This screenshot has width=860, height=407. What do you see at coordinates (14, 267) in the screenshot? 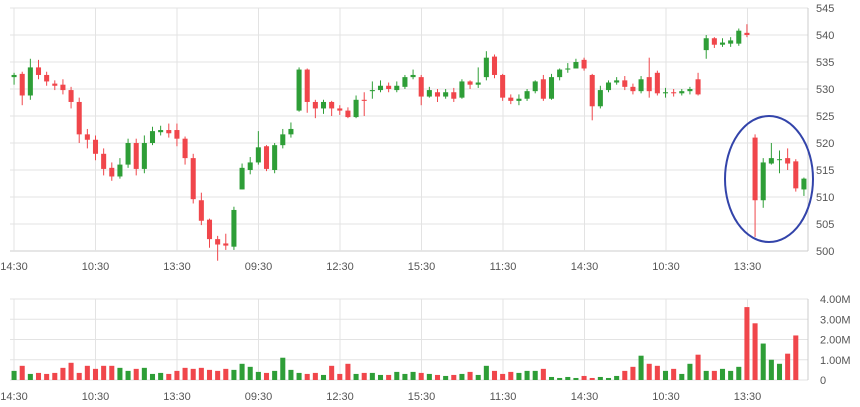
I see `price-x-tick-label: 14:30` at bounding box center [14, 267].